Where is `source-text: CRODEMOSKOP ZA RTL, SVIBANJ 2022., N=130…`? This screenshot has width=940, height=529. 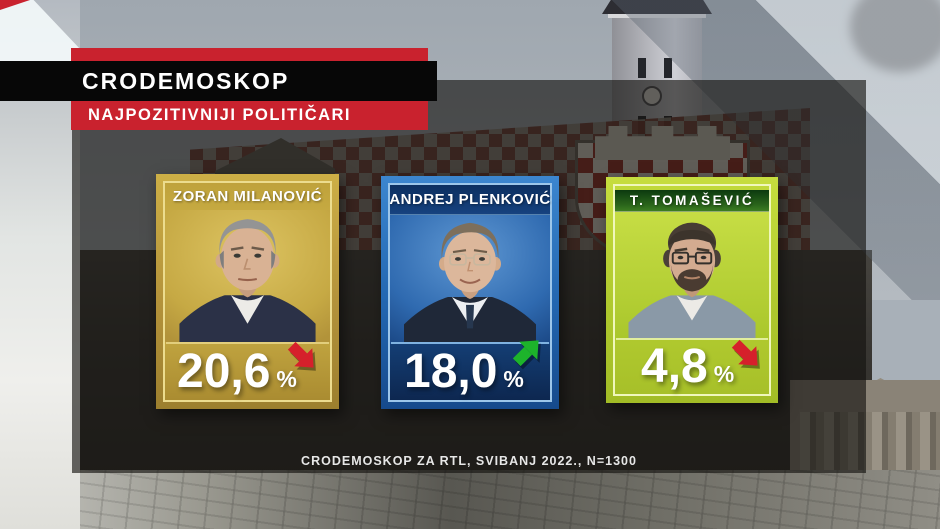
source-text: CRODEMOSKOP ZA RTL, SVIBANJ 2022., N=130… is located at coordinates (469, 461).